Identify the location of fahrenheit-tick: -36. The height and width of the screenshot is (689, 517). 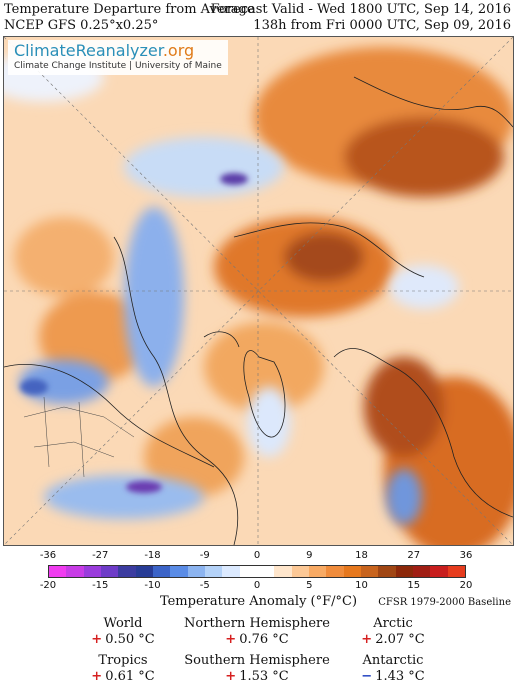
(48, 555).